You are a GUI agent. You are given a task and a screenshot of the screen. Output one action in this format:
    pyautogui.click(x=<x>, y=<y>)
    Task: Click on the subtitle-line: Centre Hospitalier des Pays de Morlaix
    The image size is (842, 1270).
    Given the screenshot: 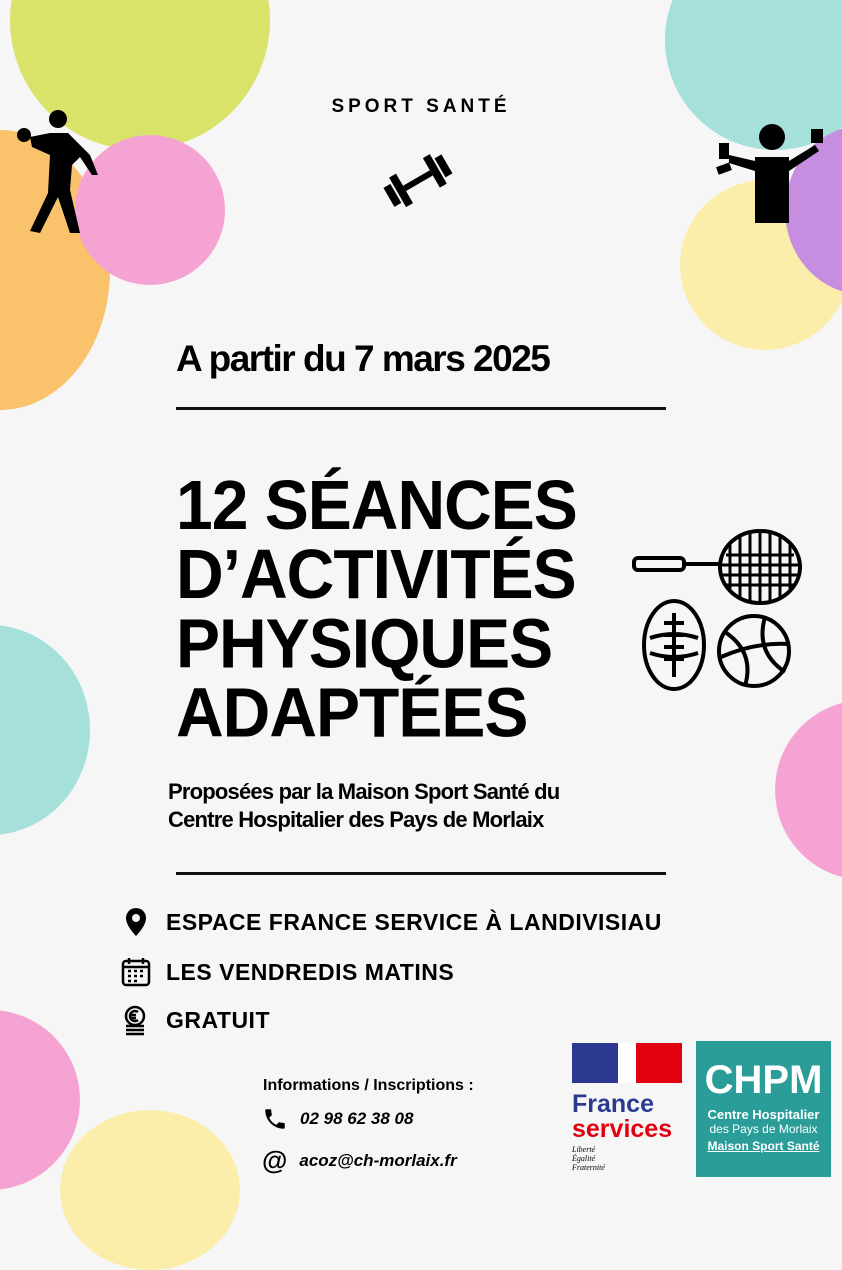 What is the action you would take?
    pyautogui.click(x=356, y=819)
    